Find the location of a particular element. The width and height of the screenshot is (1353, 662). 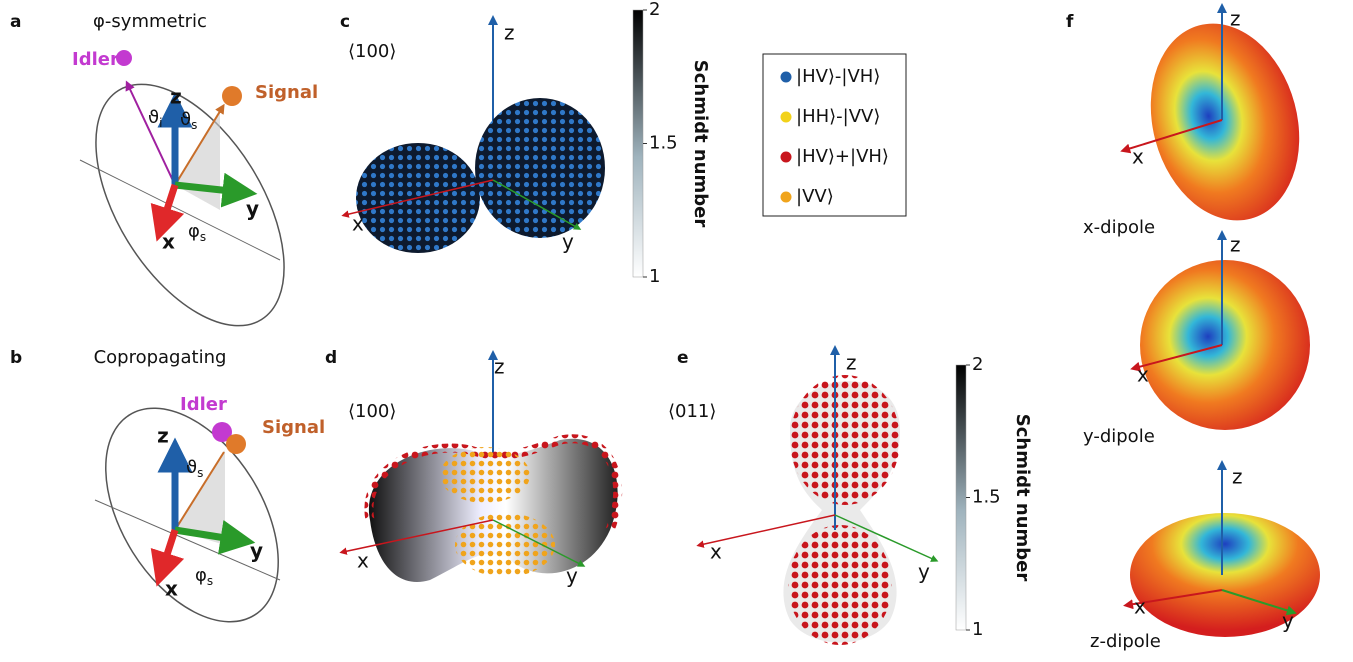

panel-label: b is located at coordinates (16, 358).